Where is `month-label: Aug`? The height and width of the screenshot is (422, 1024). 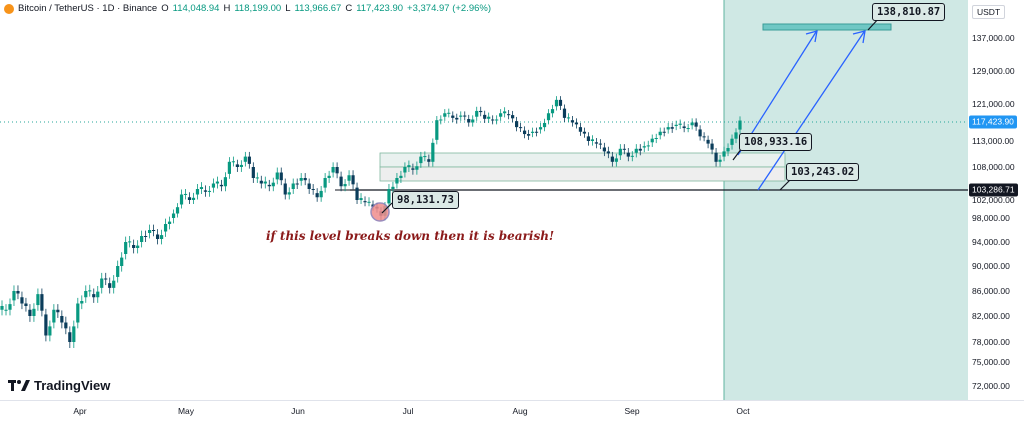 month-label: Aug is located at coordinates (520, 411).